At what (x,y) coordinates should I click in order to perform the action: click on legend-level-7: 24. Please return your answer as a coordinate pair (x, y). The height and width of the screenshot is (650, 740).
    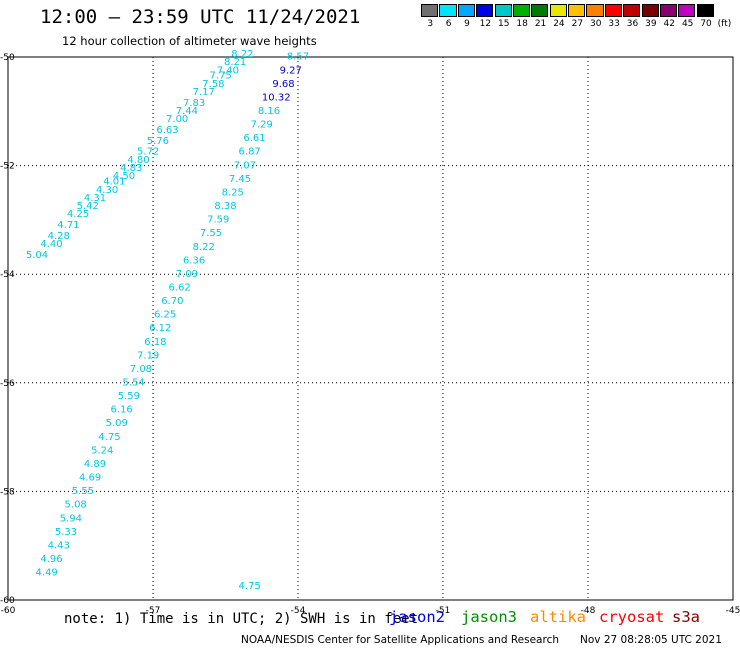
    Looking at the image, I should click on (559, 24).